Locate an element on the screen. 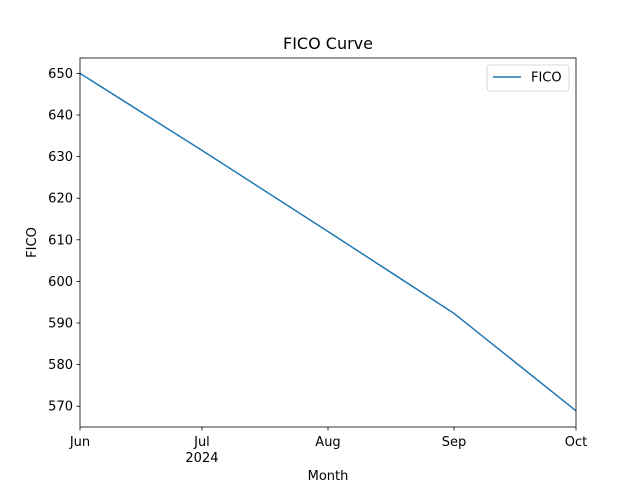 The width and height of the screenshot is (640, 480). x-tick-label: Sep is located at coordinates (454, 442).